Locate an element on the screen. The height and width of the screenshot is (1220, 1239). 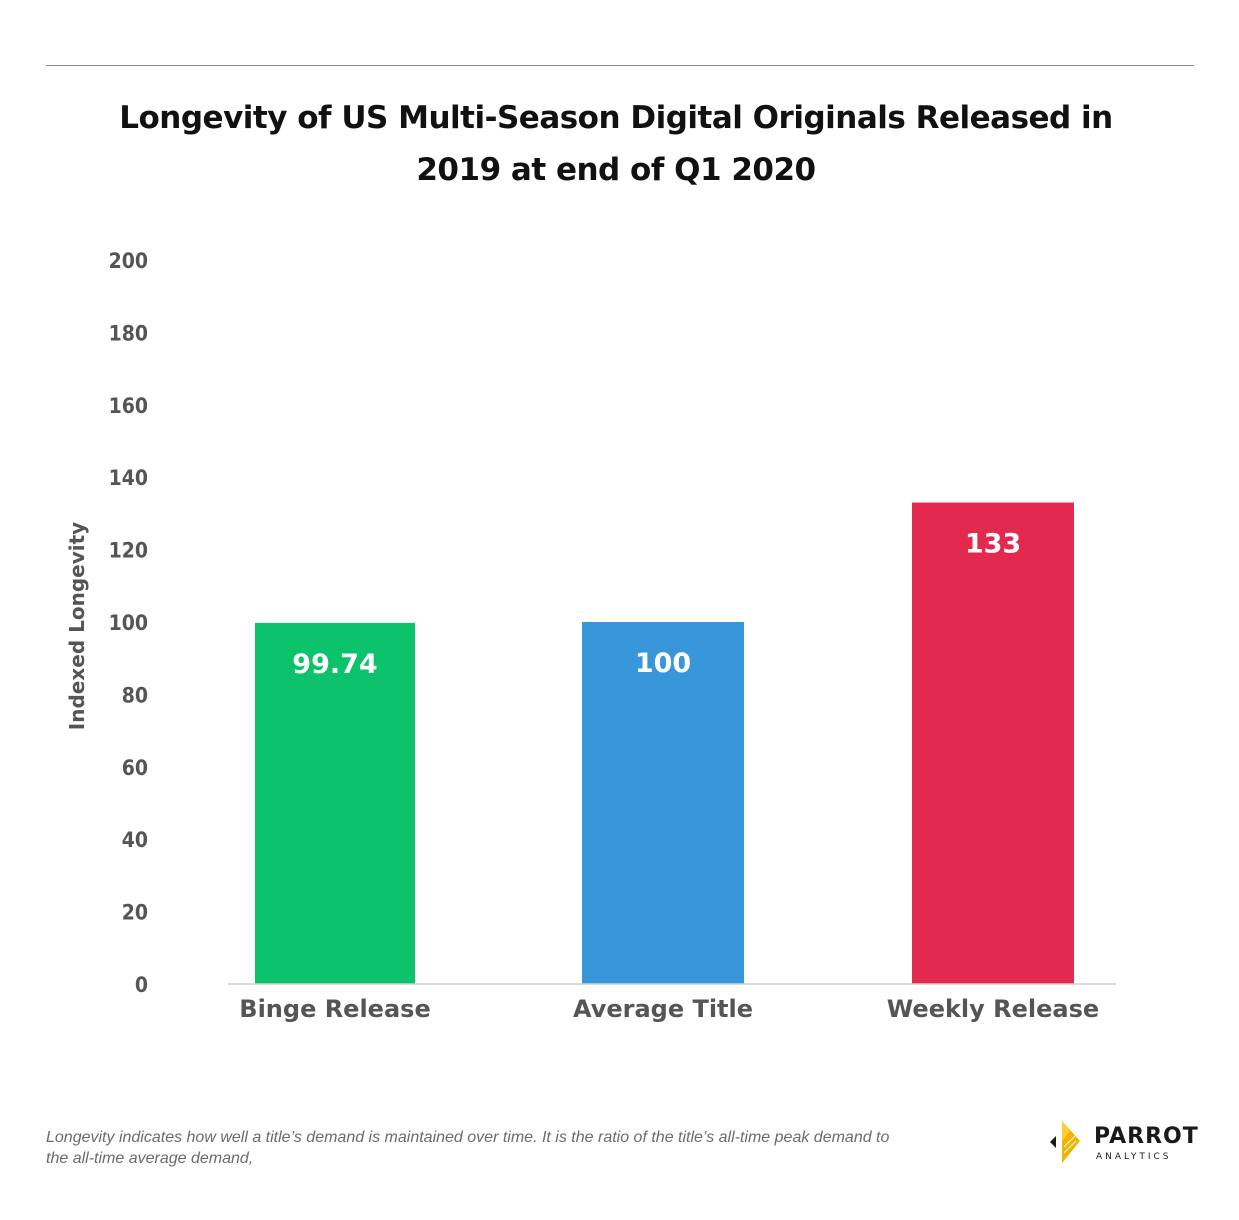
y-tick-label: 200 is located at coordinates (128, 261).